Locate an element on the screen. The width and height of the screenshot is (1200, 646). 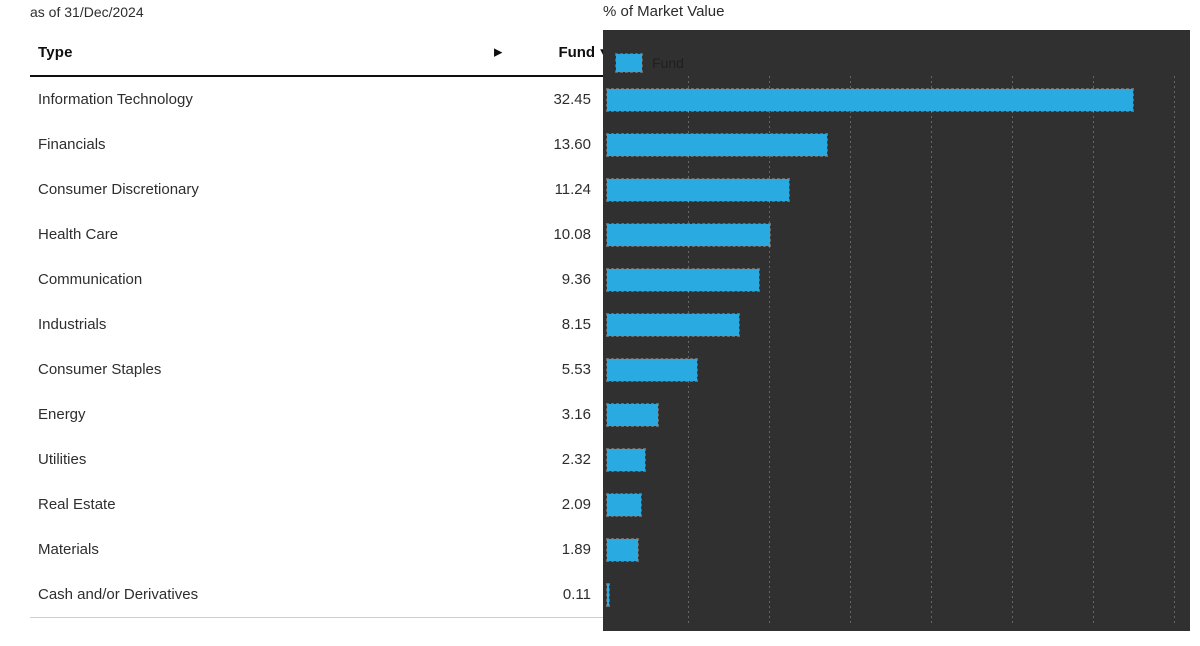
legend-fund-label: Fund is located at coordinates (668, 63).